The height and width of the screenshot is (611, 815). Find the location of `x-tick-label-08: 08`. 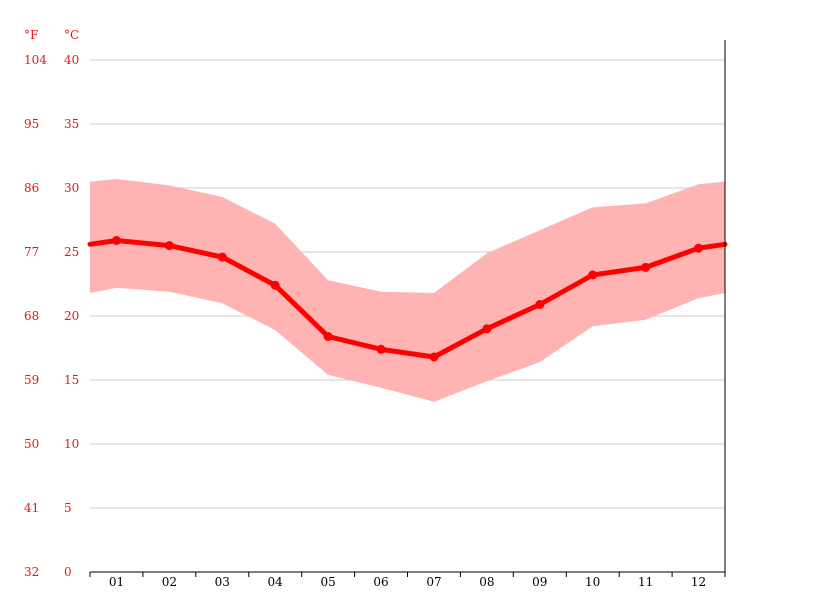

x-tick-label-08: 08 is located at coordinates (486, 582).